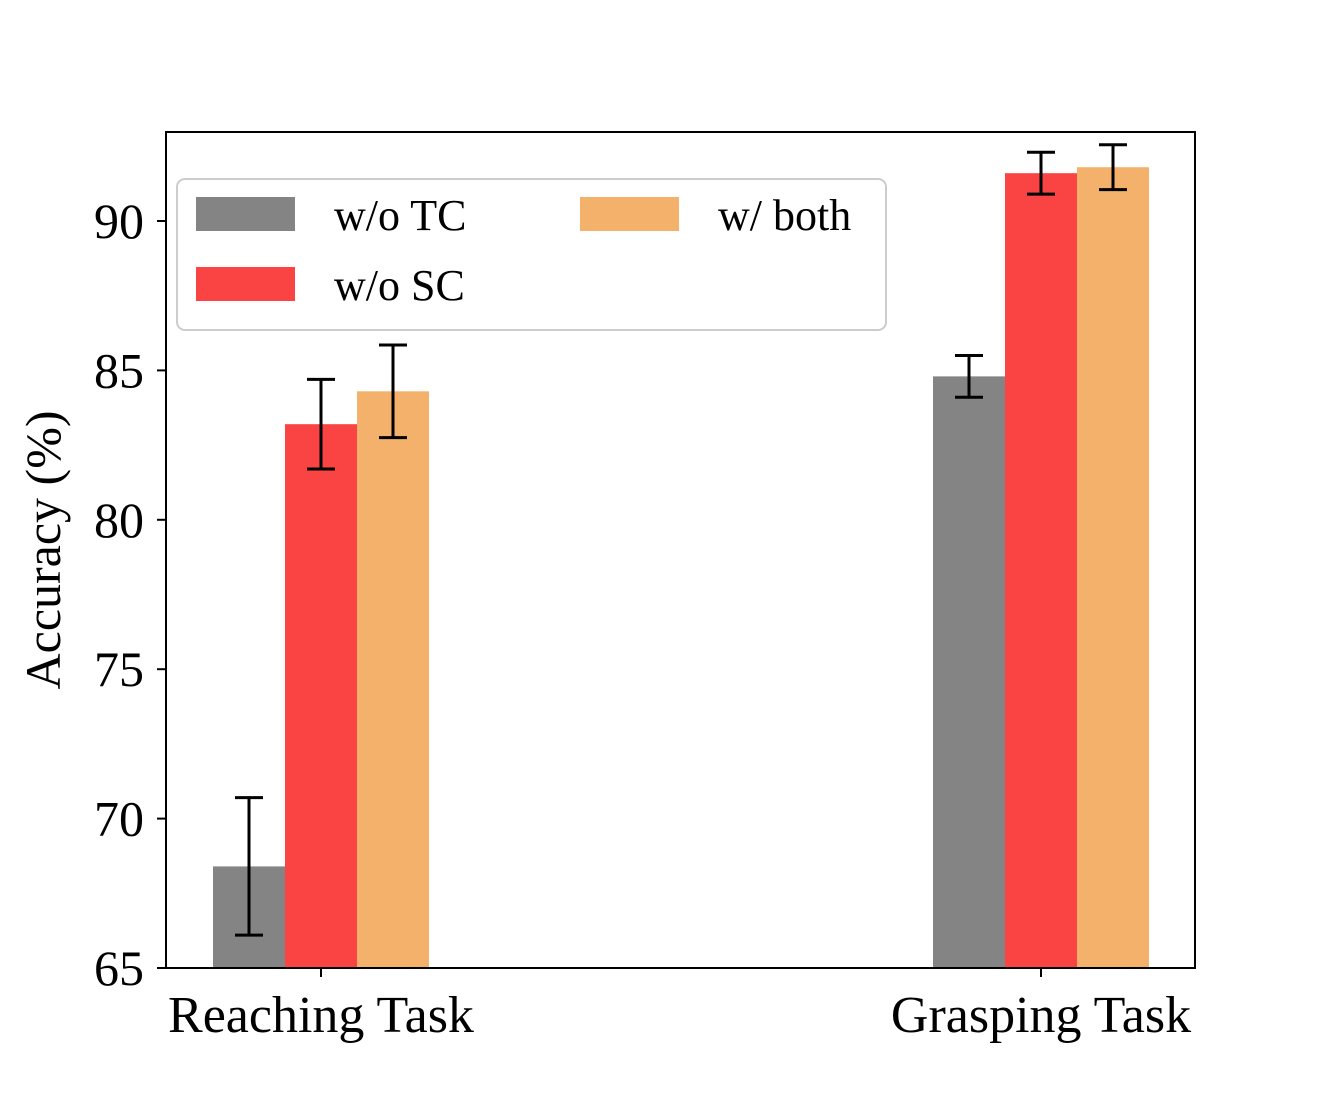  I want to click on x-axis: Reaching Task Grasping Task, so click(679, 1006).